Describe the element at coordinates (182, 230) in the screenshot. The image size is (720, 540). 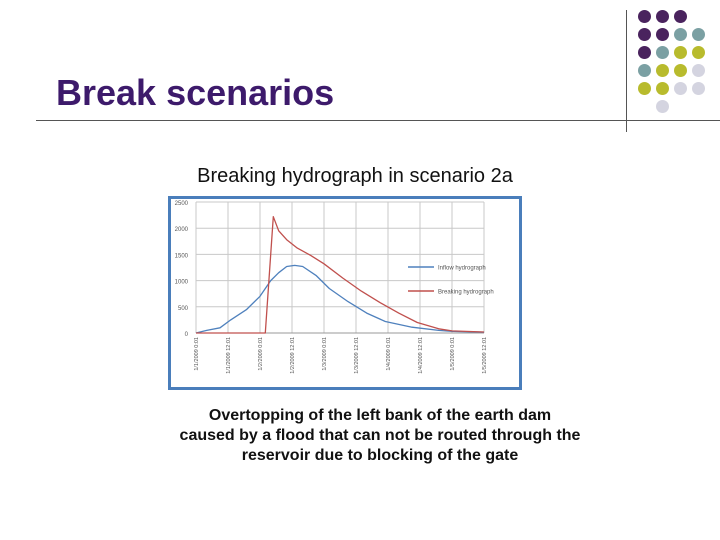
I see `y-tick-label: 2000` at that location.